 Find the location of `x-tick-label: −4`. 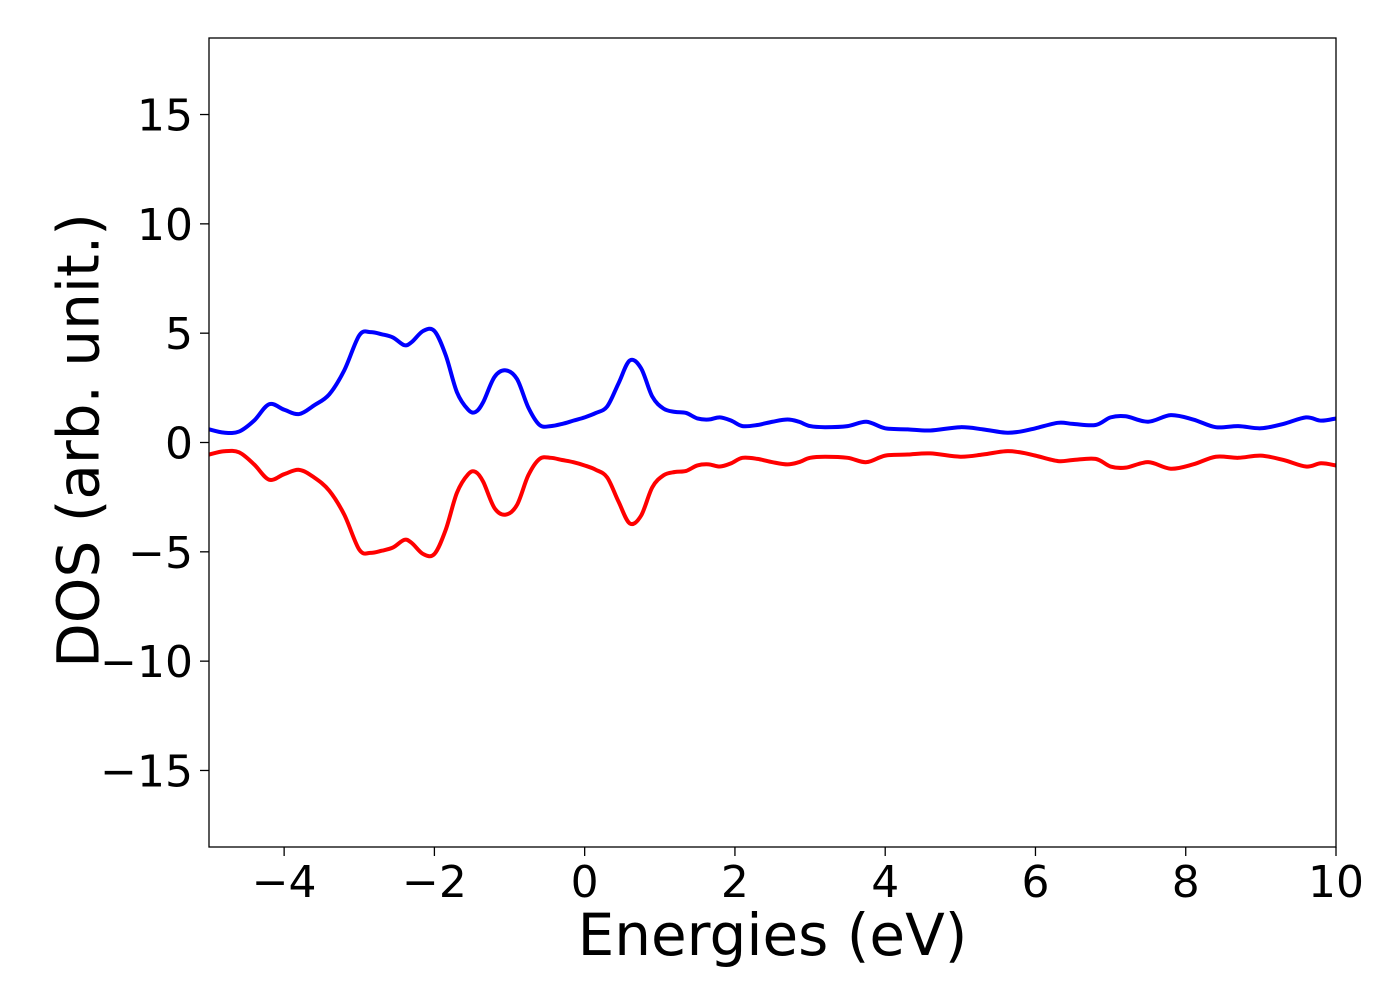

x-tick-label: −4 is located at coordinates (284, 882).